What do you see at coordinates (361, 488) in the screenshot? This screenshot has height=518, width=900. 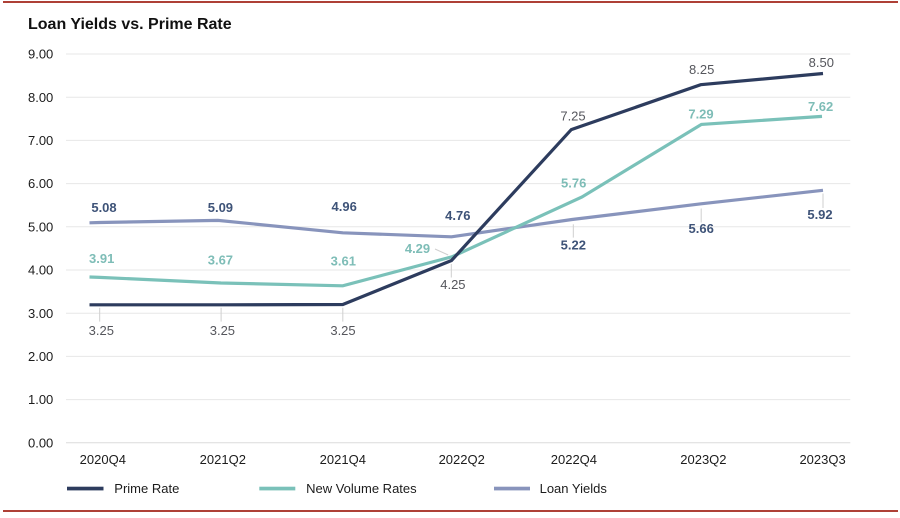 I see `svg-text: New Volume Rates` at bounding box center [361, 488].